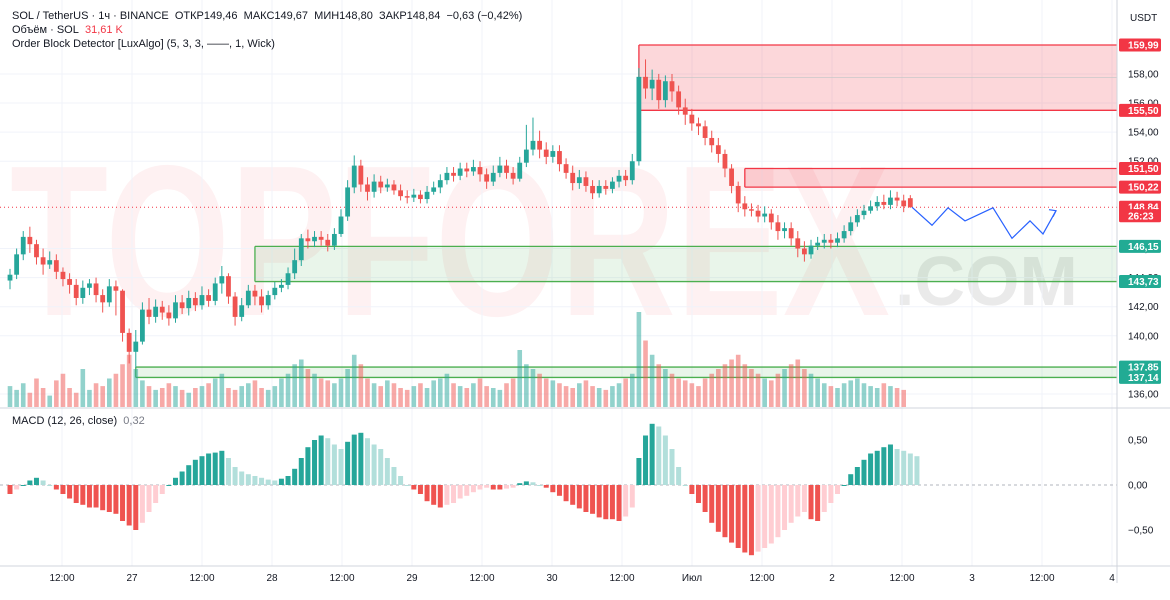 The width and height of the screenshot is (1170, 600). What do you see at coordinates (90, 16) in the screenshot?
I see `symbol-name: SOL / TetherUS · 1ч · BINANCE` at bounding box center [90, 16].